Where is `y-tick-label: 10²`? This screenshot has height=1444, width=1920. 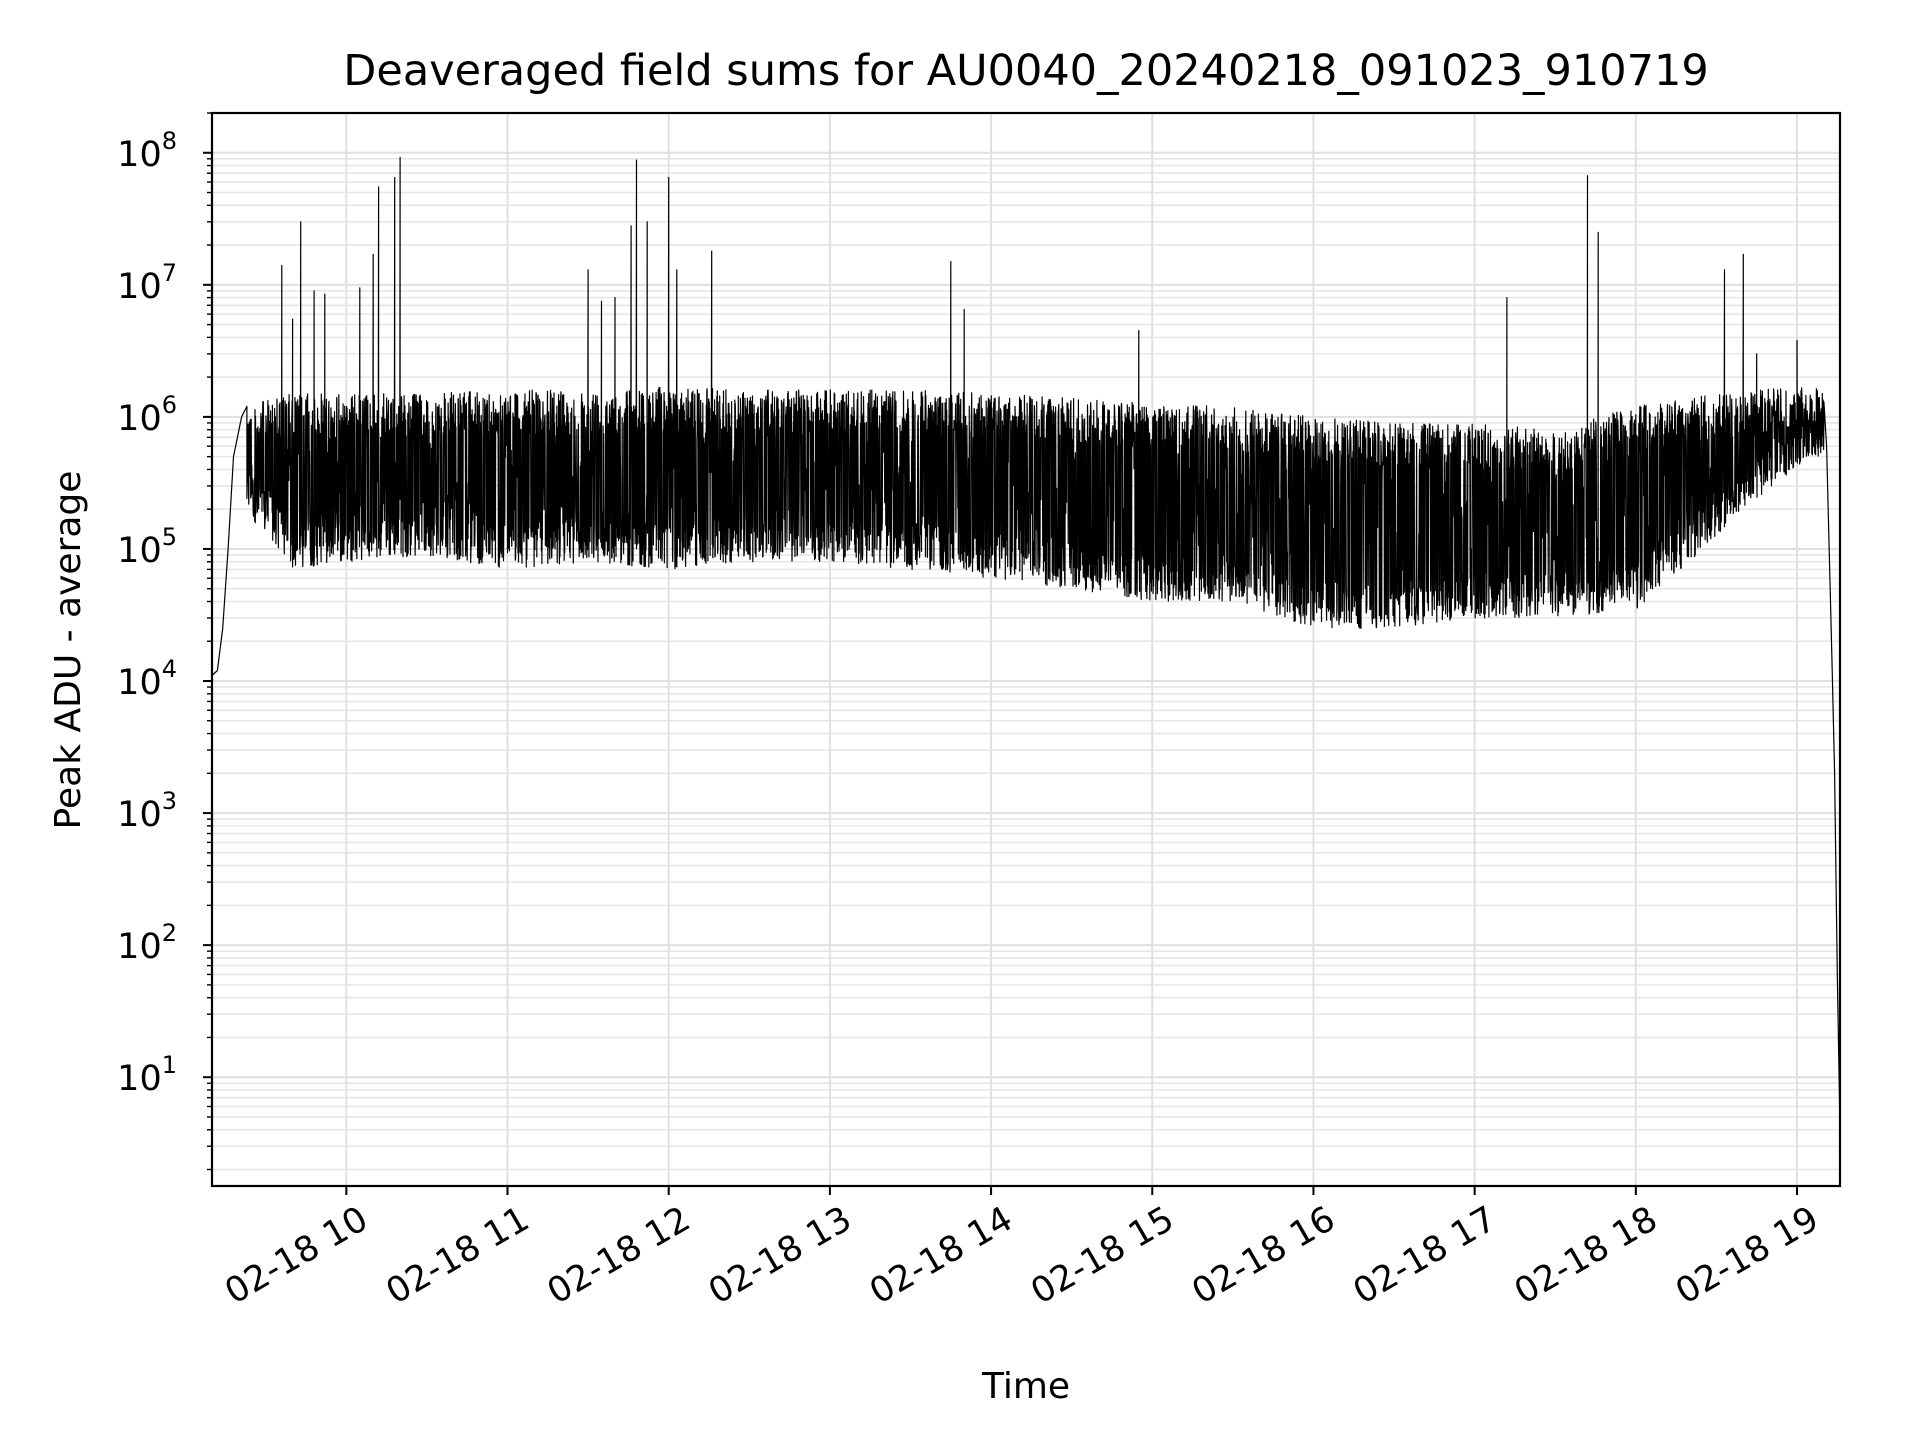 y-tick-label: 10² is located at coordinates (147, 943).